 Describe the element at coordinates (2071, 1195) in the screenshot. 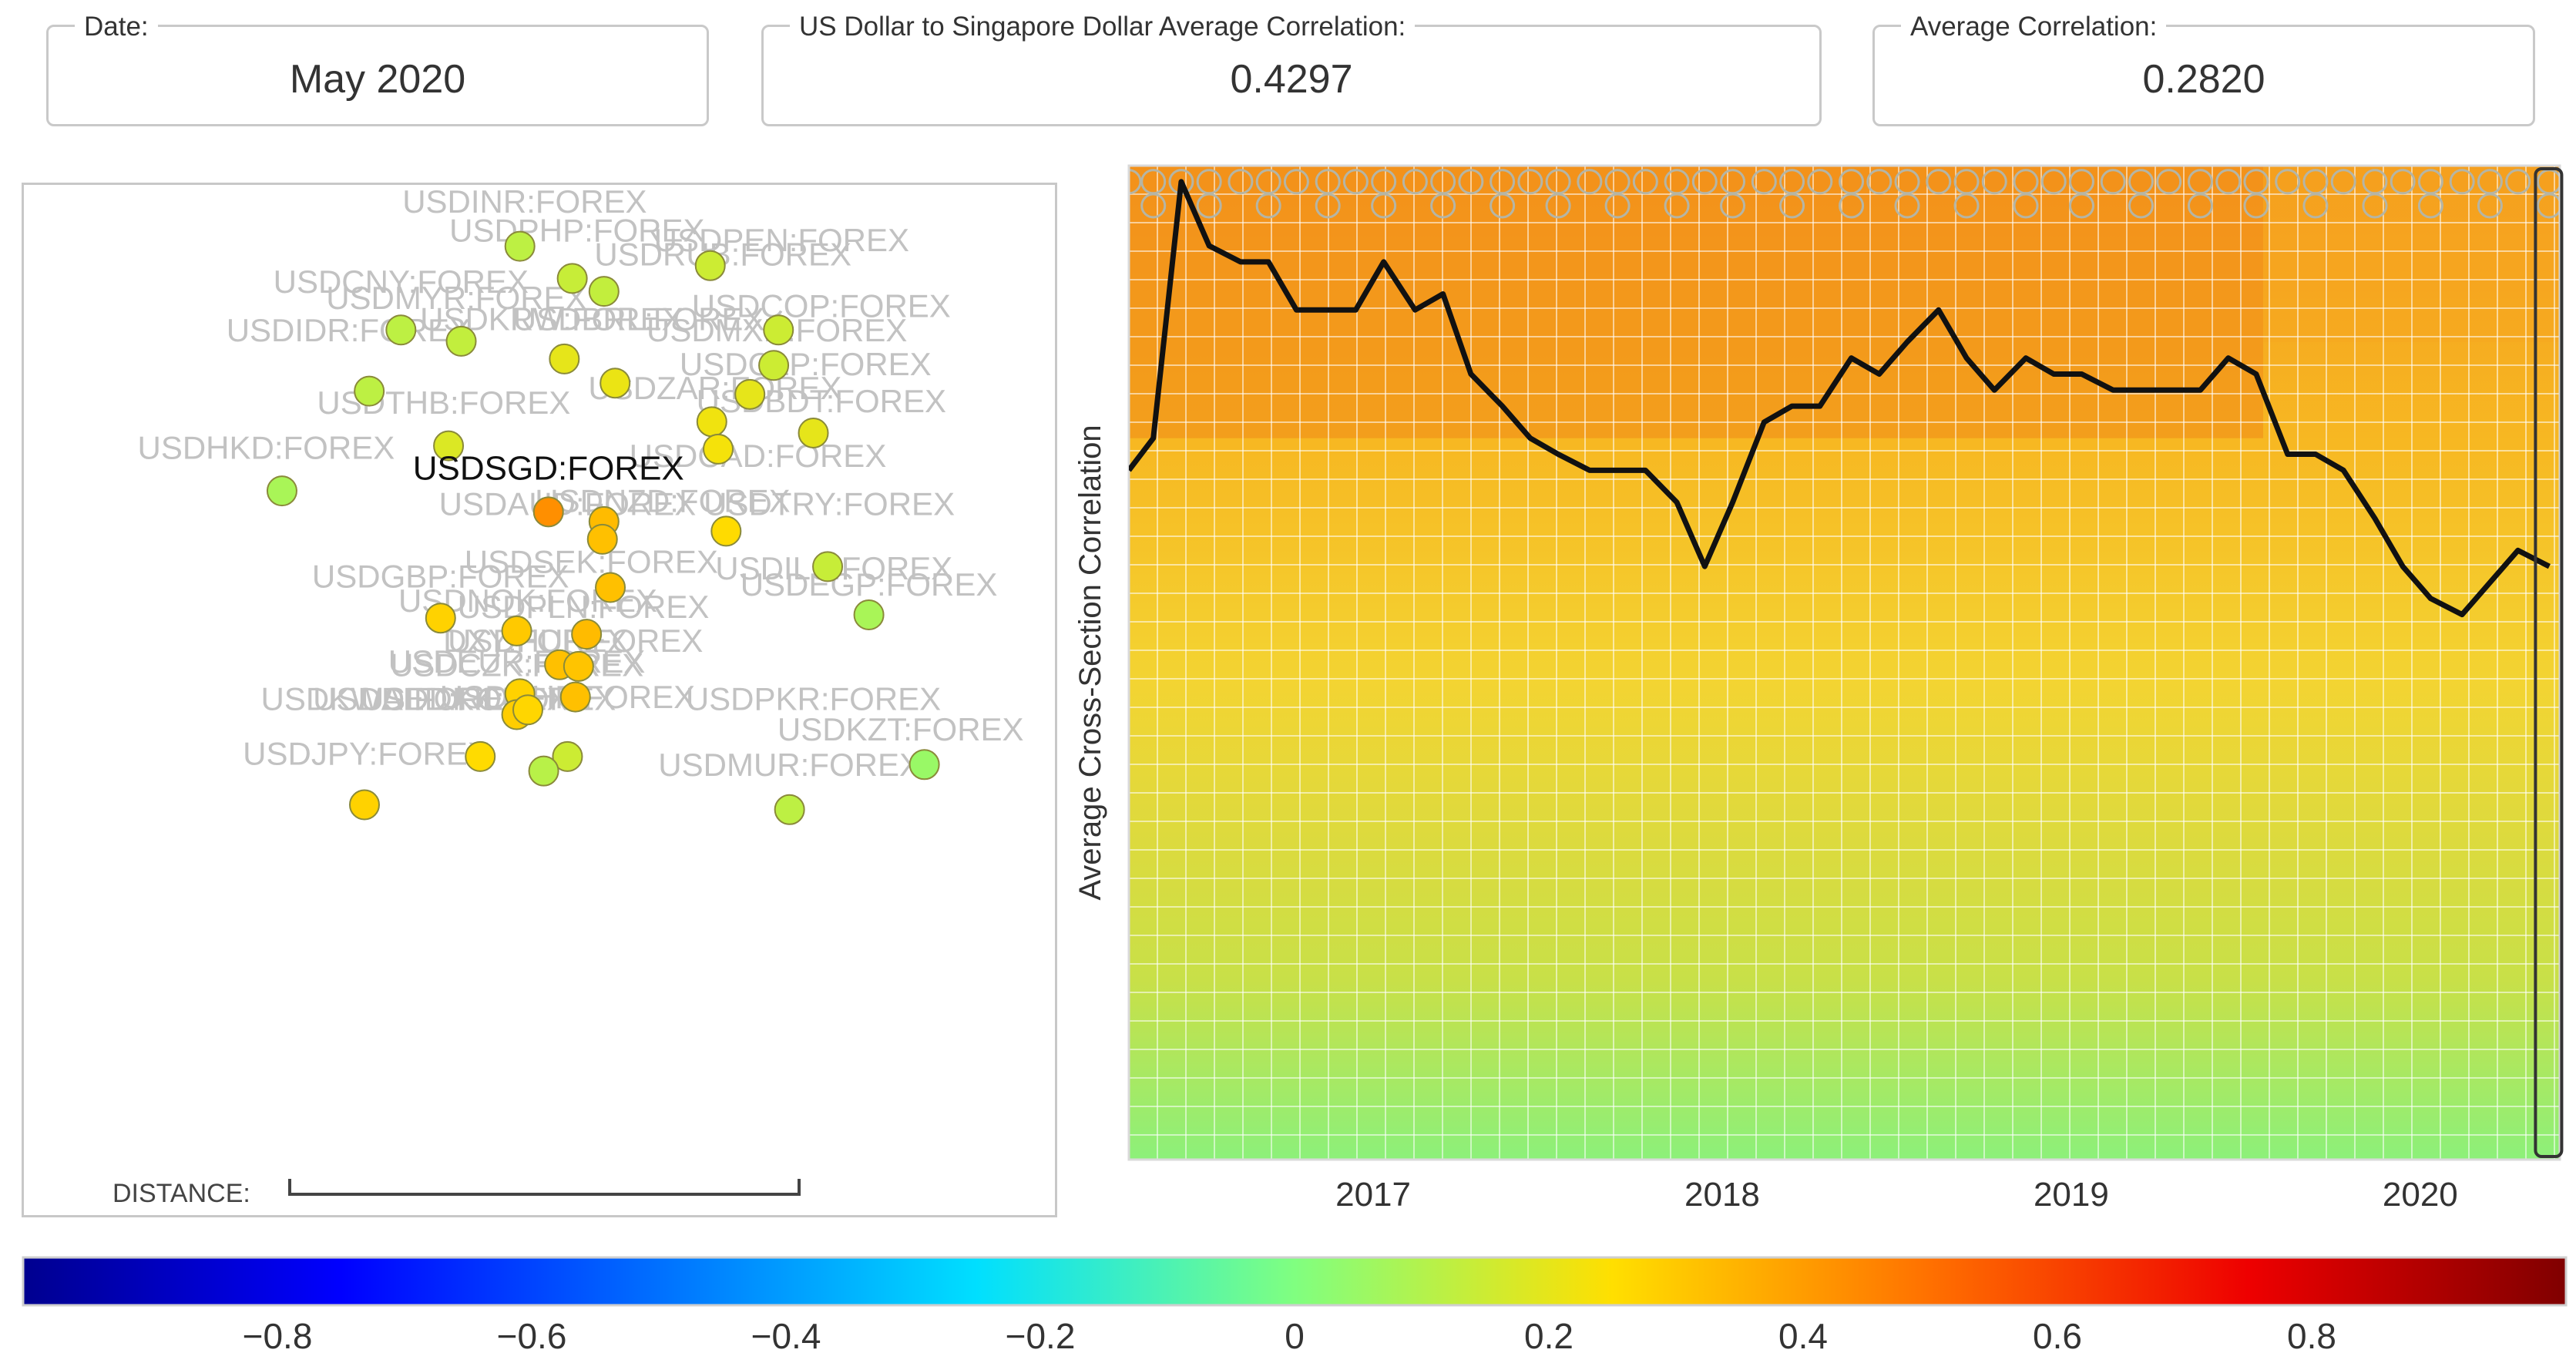

I see `x-tick-label: 2019` at that location.